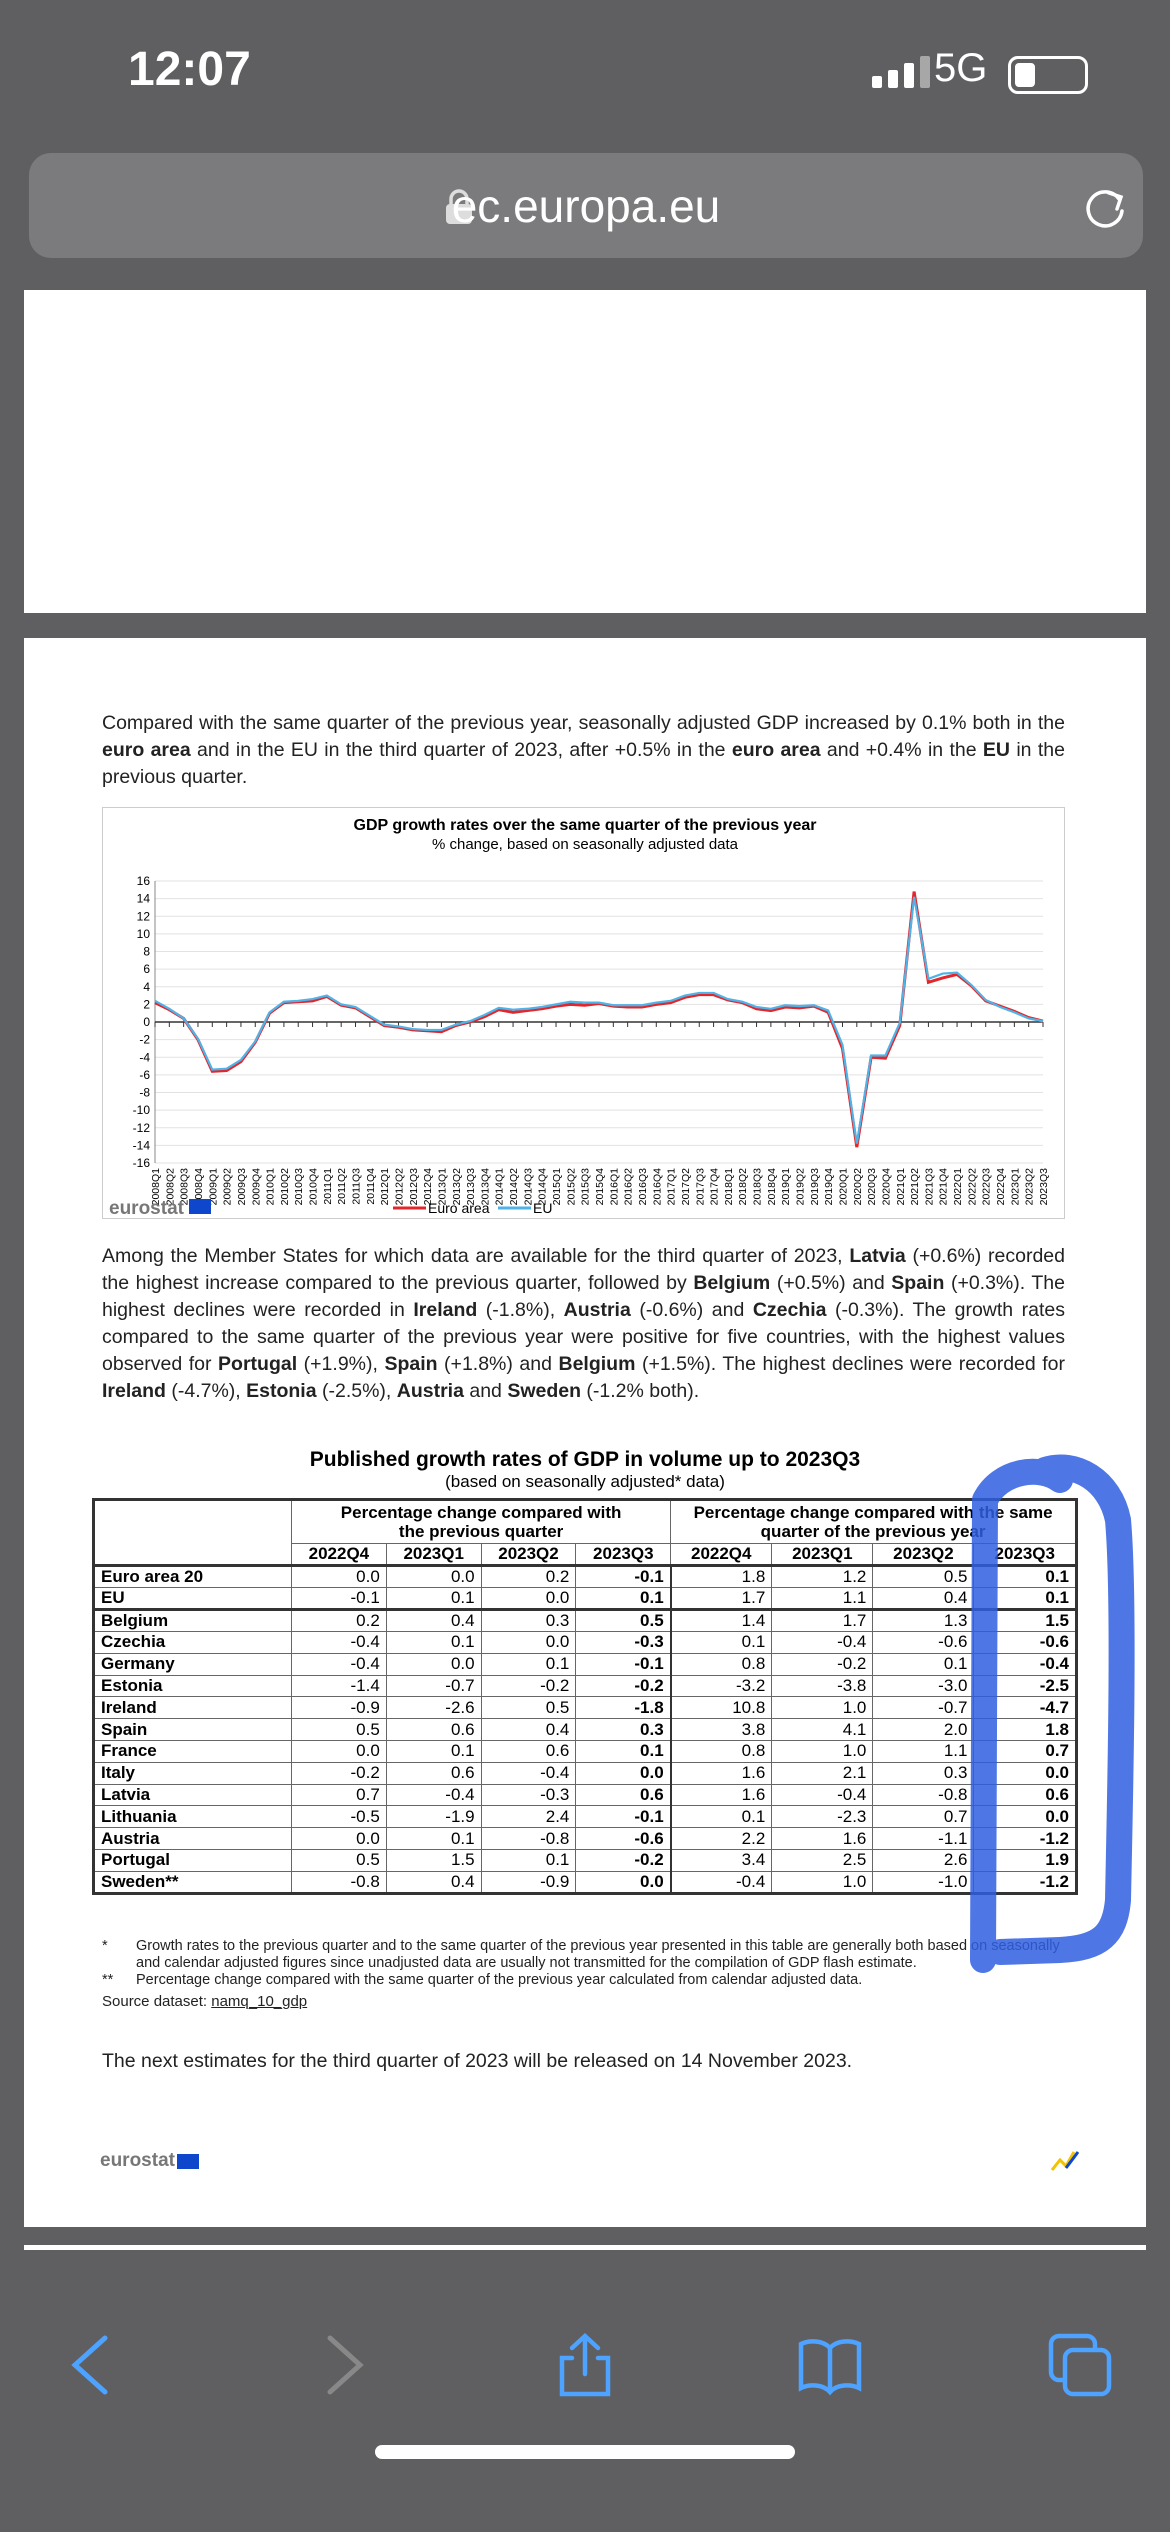 This screenshot has width=1170, height=2532. I want to click on previous-page, so click(585, 451).